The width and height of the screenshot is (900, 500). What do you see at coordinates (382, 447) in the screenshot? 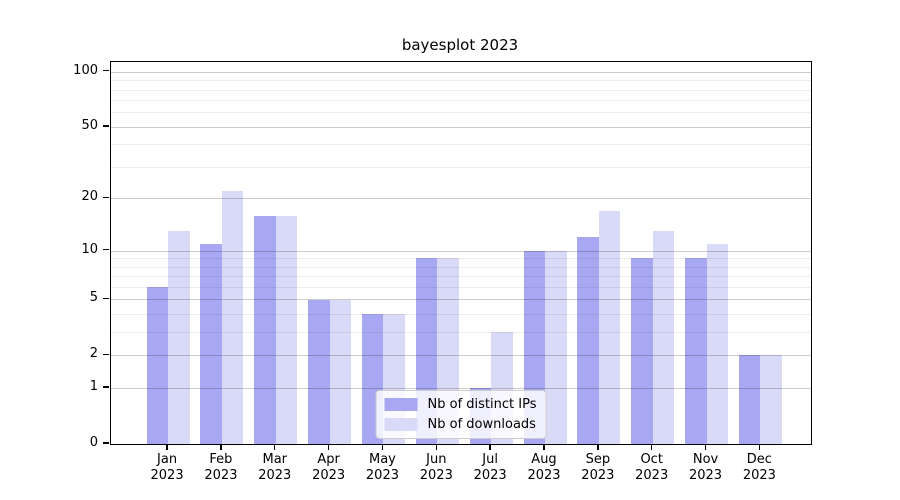
I see `x-tick-mark-may` at bounding box center [382, 447].